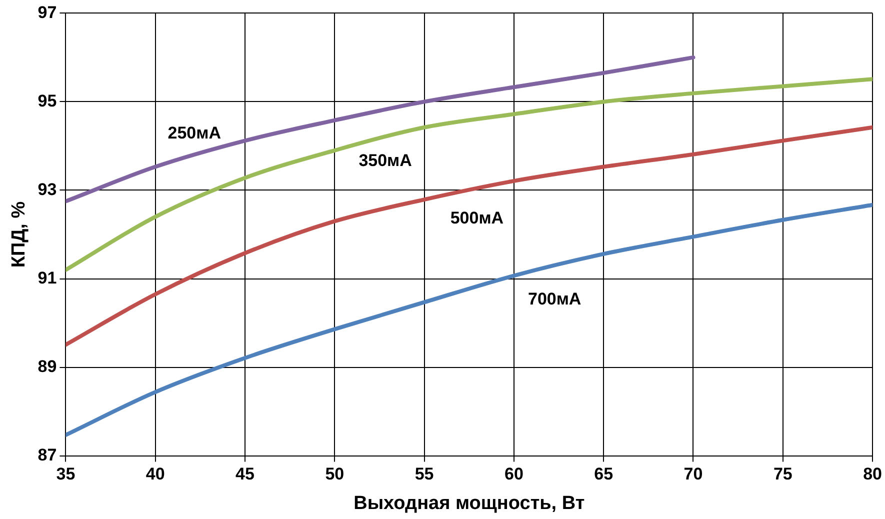 The height and width of the screenshot is (519, 885). I want to click on series-label: 500мА, so click(477, 218).